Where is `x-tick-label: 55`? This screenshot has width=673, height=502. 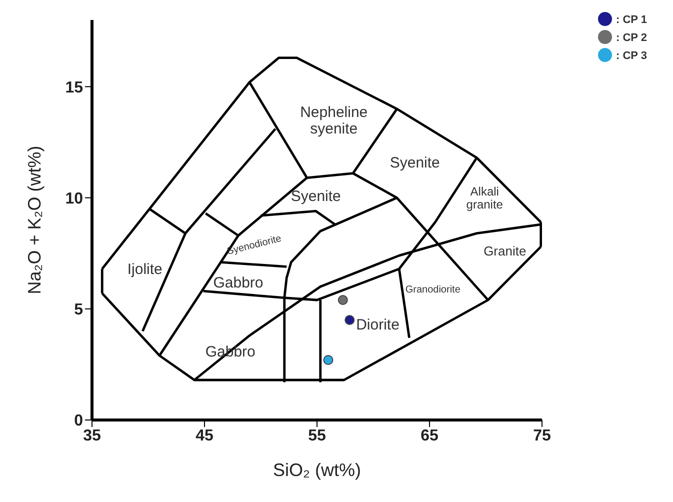 x-tick-label: 55 is located at coordinates (317, 435).